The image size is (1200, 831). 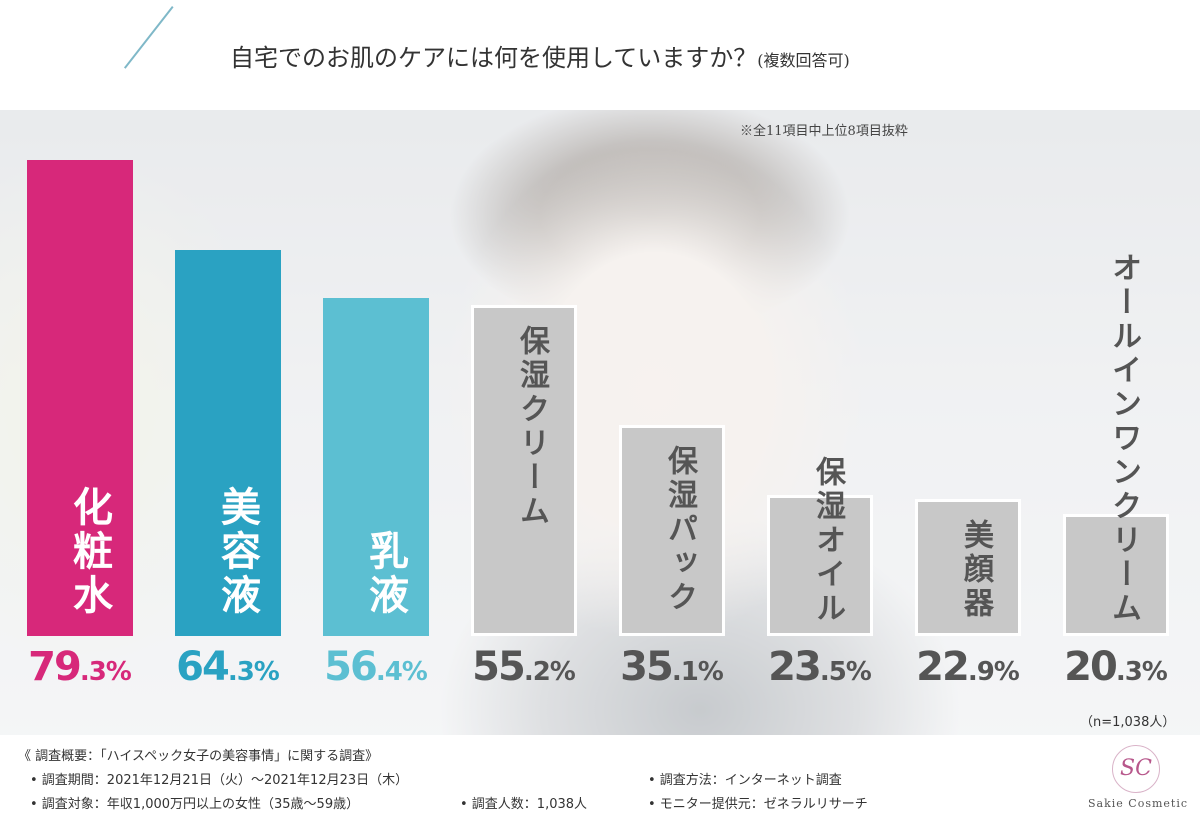 What do you see at coordinates (1123, 439) in the screenshot?
I see `bar-category-label: オールインワンクリーム` at bounding box center [1123, 439].